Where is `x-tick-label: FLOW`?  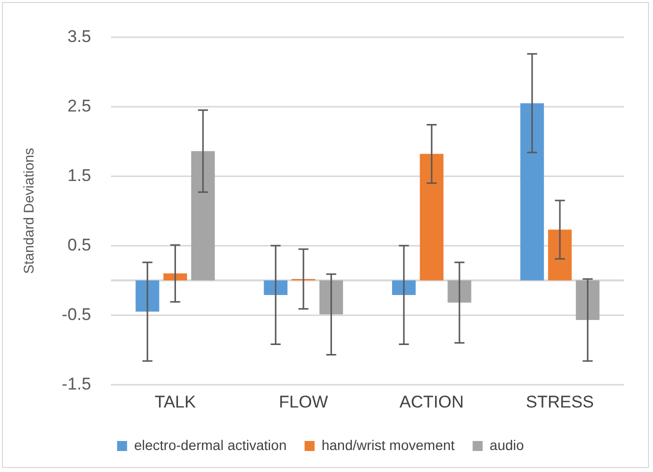
x-tick-label: FLOW is located at coordinates (303, 402).